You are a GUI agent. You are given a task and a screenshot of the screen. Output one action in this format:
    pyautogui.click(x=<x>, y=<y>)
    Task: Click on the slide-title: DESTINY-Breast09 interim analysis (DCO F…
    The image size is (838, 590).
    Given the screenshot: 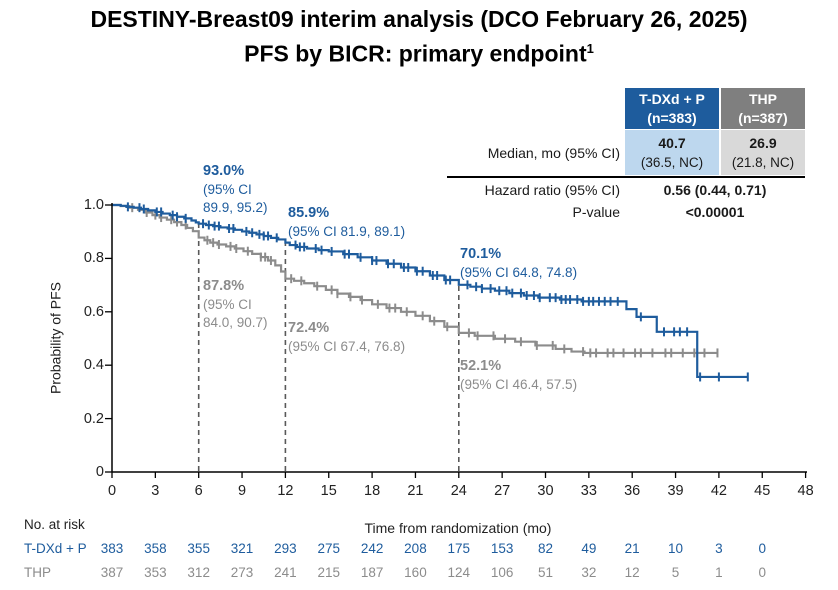 What is the action you would take?
    pyautogui.click(x=419, y=37)
    